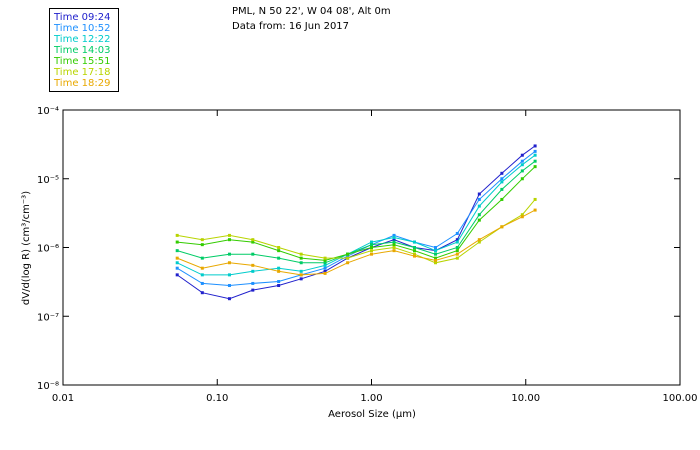 The width and height of the screenshot is (700, 450). What do you see at coordinates (680, 398) in the screenshot?
I see `x-tick-label: 100.00` at bounding box center [680, 398].